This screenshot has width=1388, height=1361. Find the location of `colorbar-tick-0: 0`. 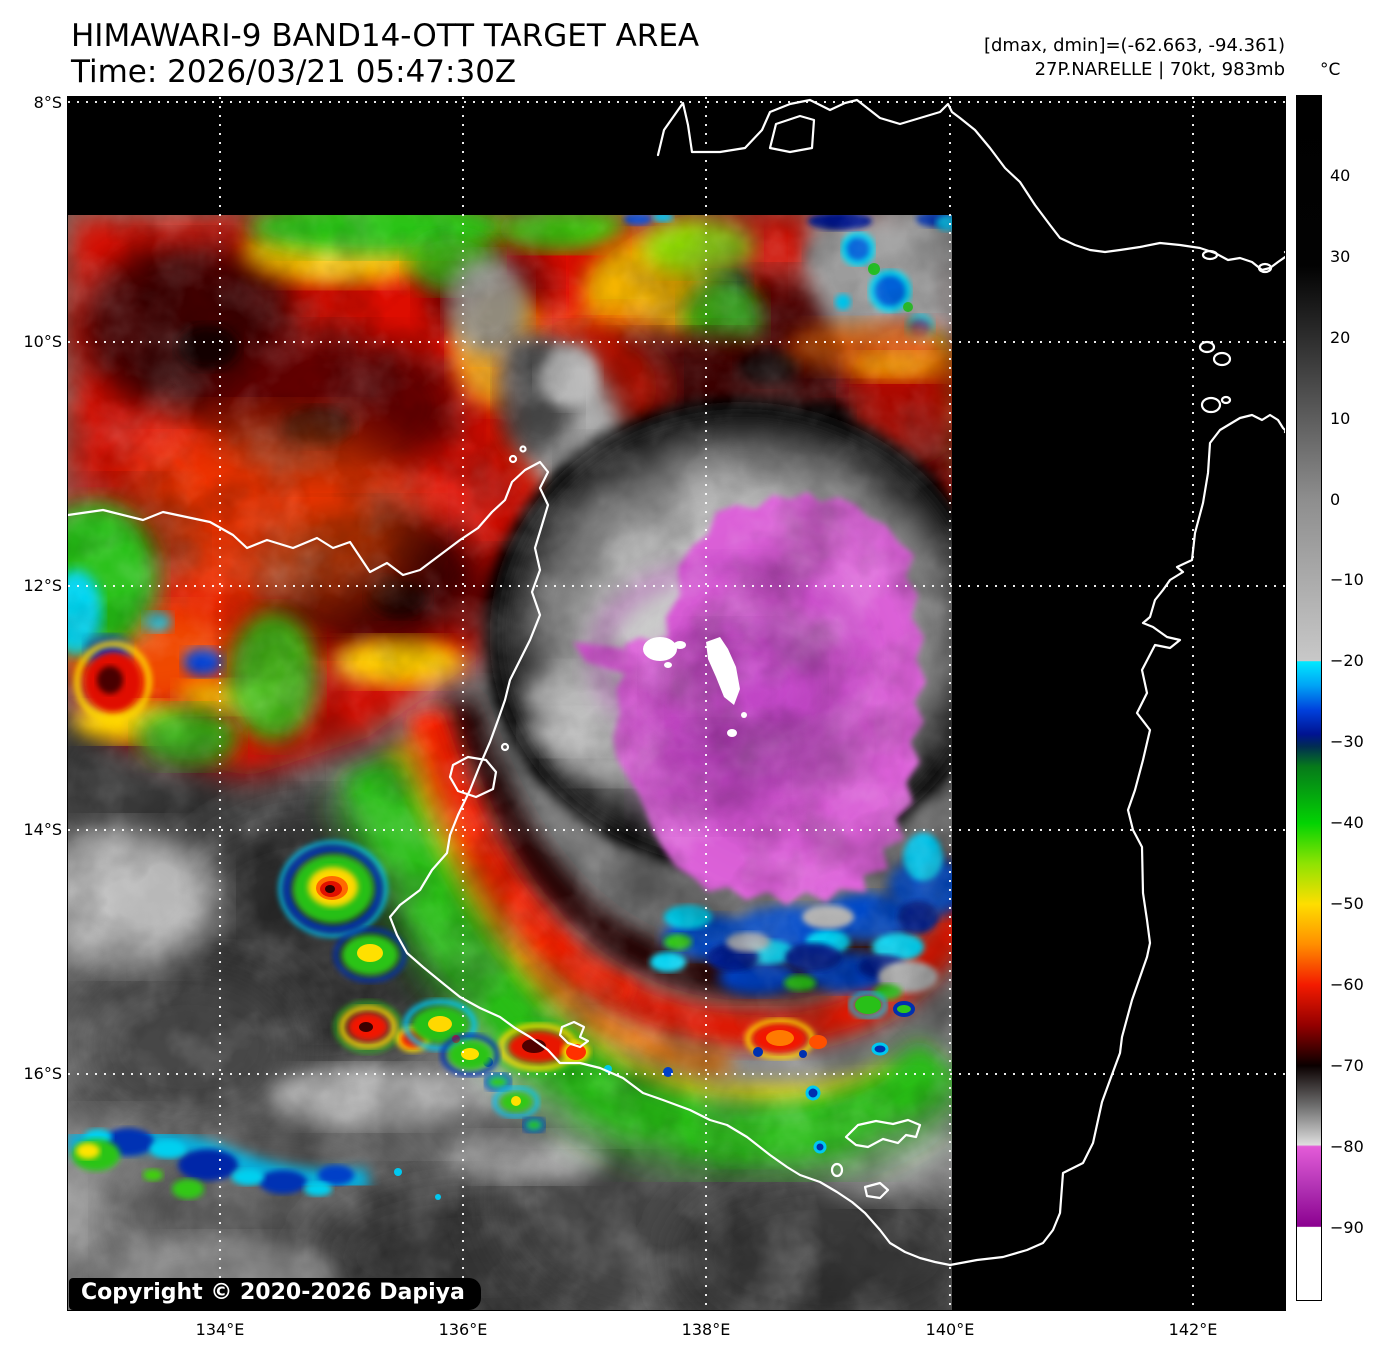

colorbar-tick-0: 0 is located at coordinates (1335, 499).